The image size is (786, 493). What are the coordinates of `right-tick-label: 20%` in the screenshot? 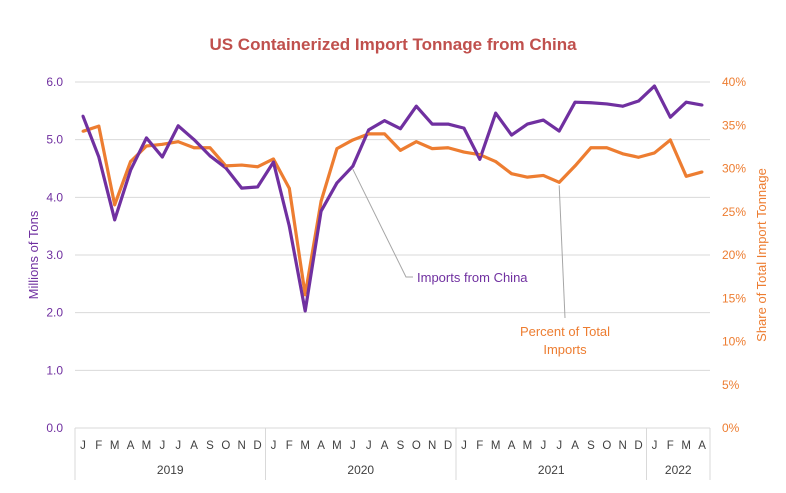 It's located at (734, 255).